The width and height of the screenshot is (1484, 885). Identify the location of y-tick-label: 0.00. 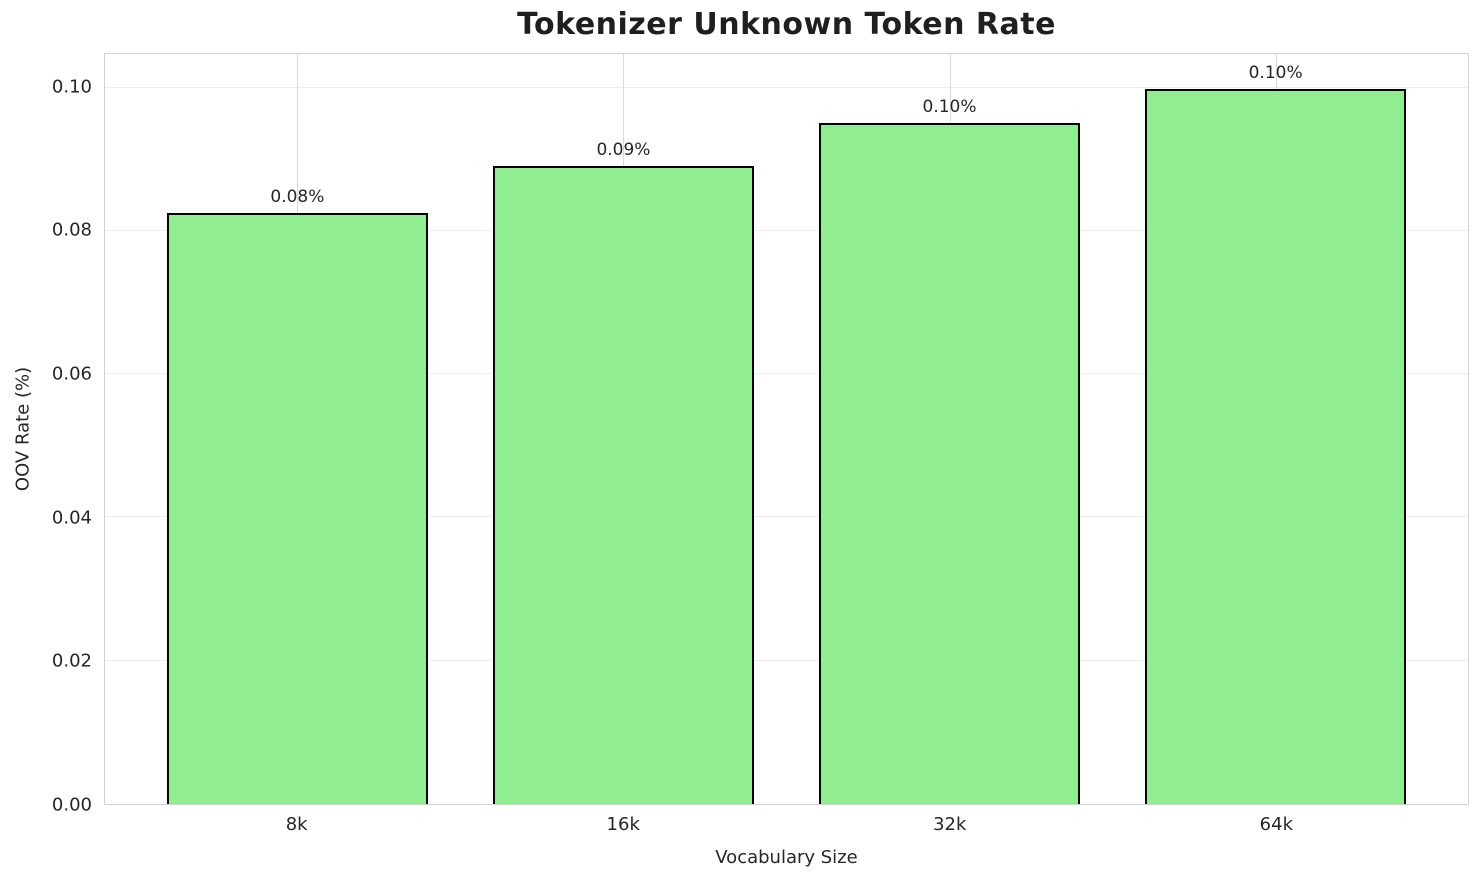
(71, 805).